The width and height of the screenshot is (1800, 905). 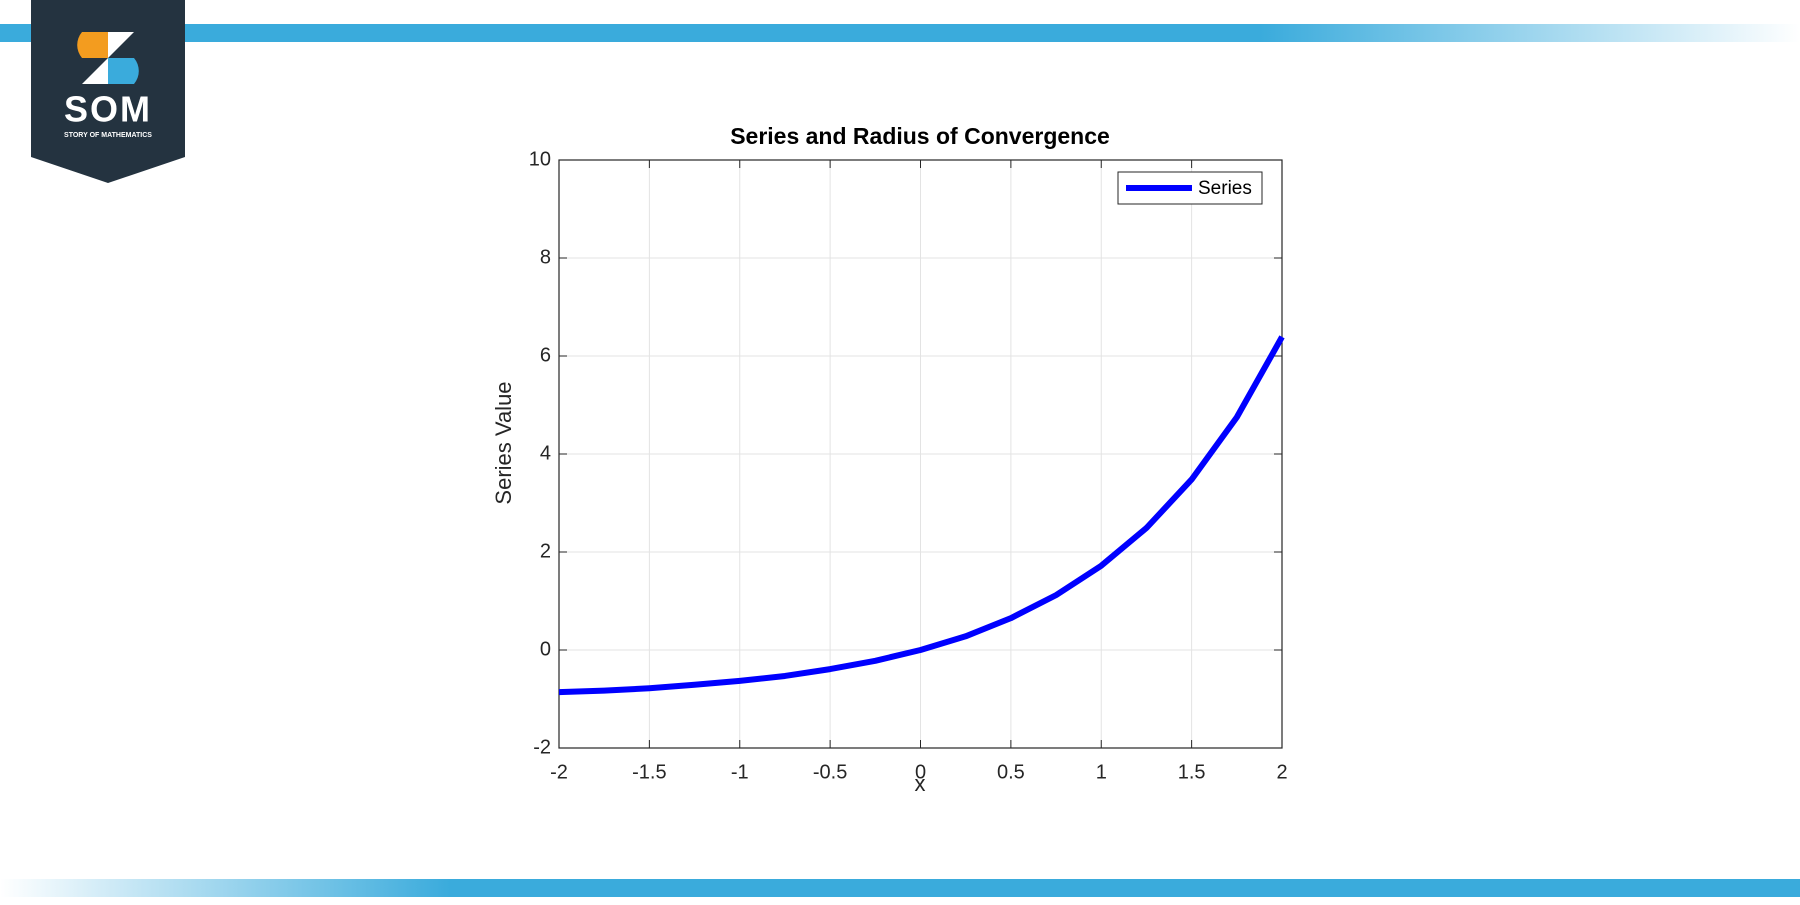 I want to click on bottom-band, so click(x=900, y=888).